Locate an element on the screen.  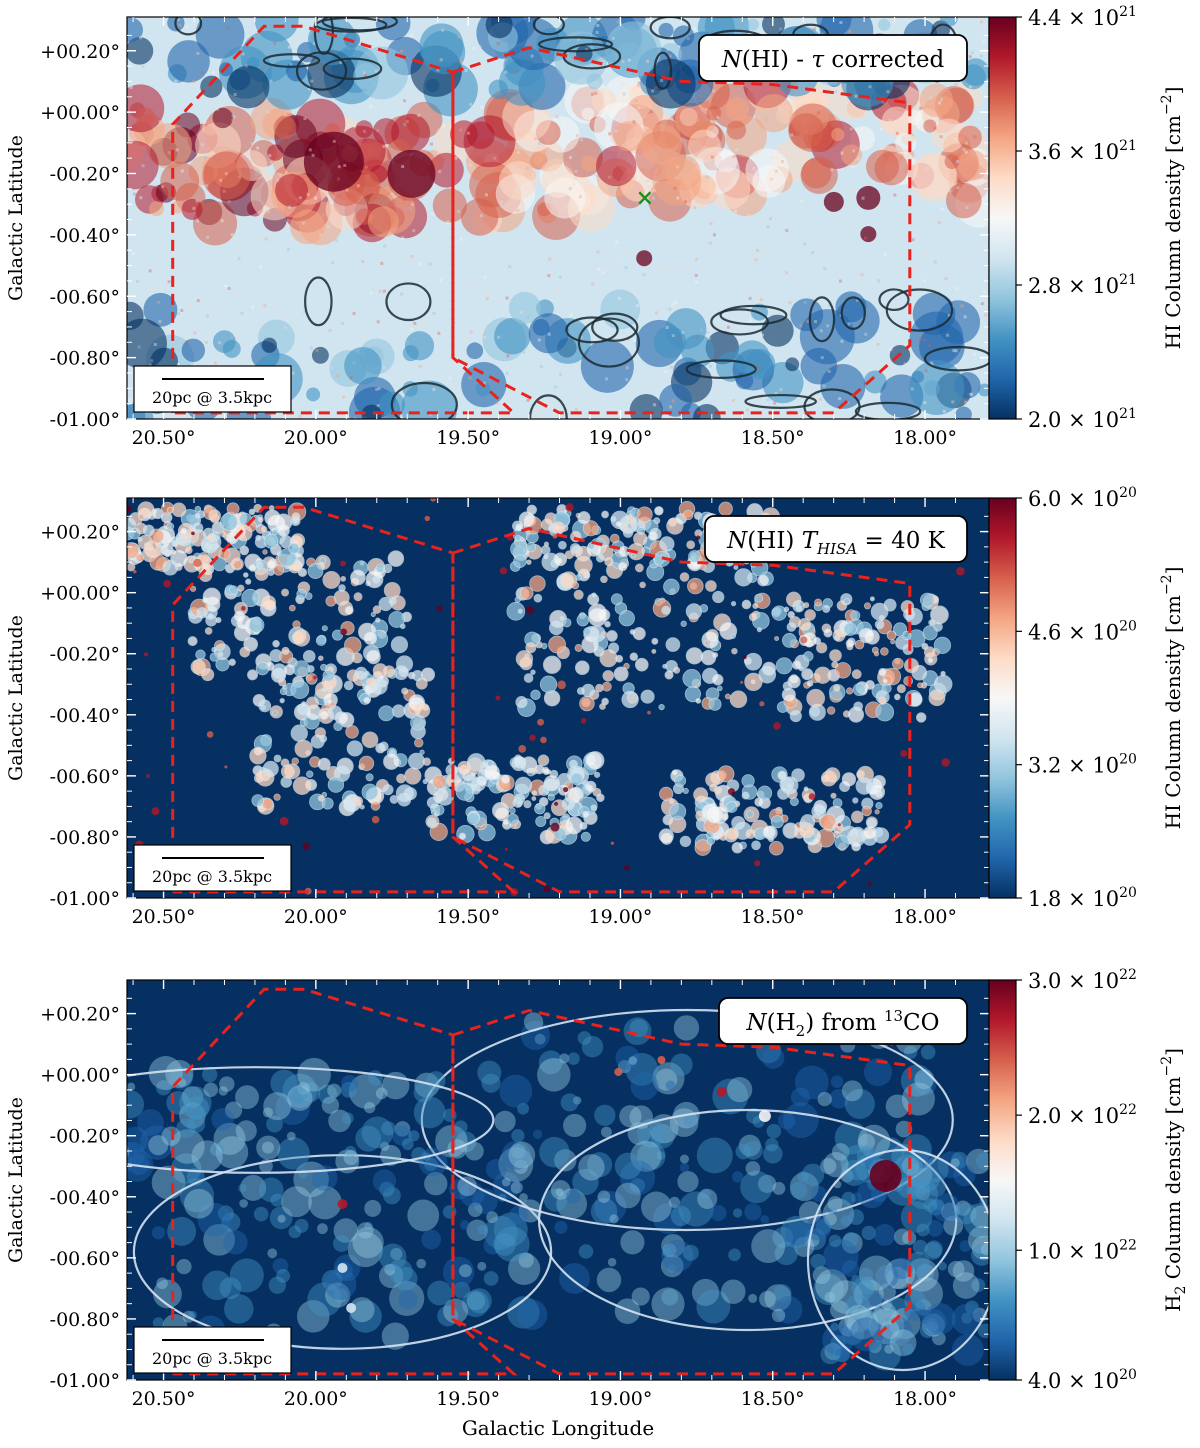
colorbar-tick-label: 6.0 × 1020 is located at coordinates (1082, 498).